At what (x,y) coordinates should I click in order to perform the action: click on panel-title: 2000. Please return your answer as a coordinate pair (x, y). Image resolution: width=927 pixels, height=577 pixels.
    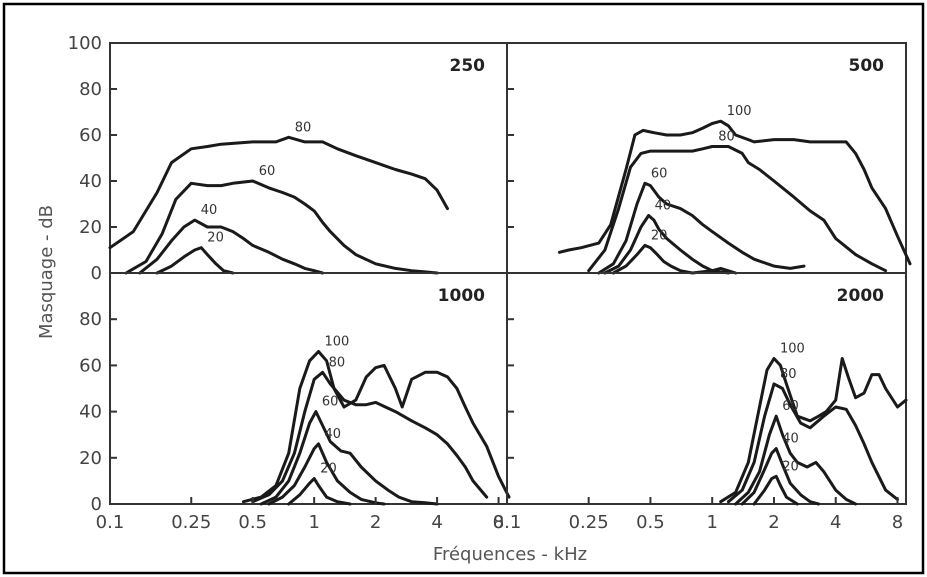
    Looking at the image, I should click on (860, 296).